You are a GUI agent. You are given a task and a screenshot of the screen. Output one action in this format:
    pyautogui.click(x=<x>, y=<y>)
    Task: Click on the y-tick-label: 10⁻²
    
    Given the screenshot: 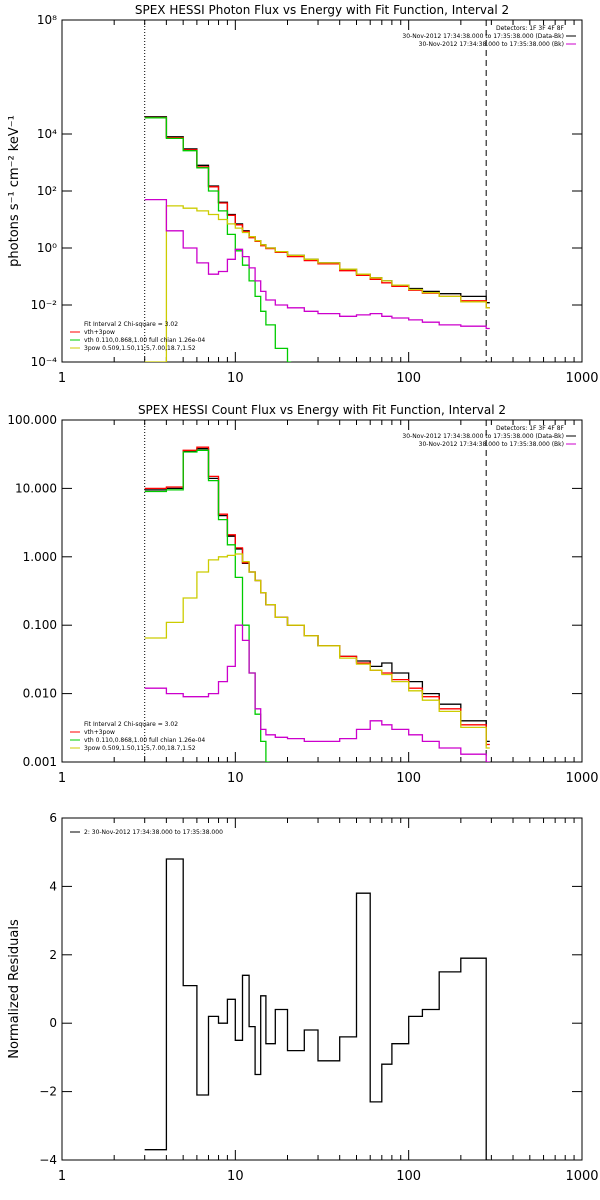 What is the action you would take?
    pyautogui.click(x=44, y=305)
    